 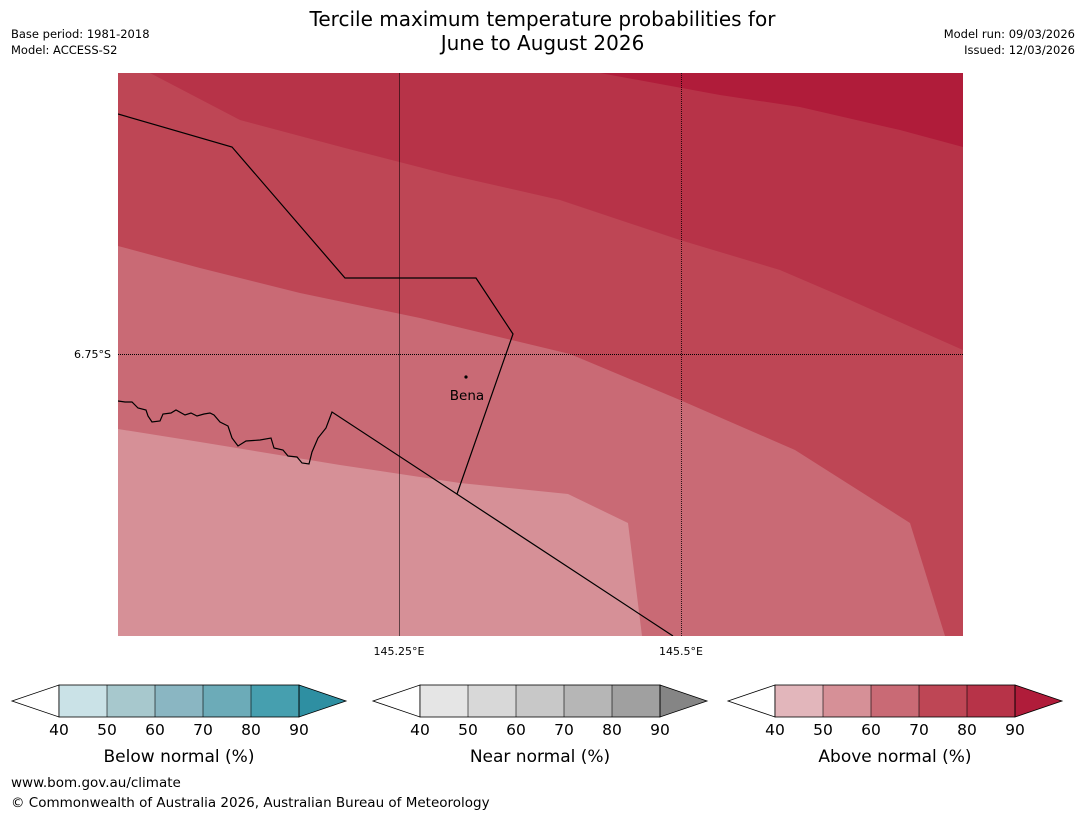 I want to click on legend-near-normal: 40 50 60 70 80 90 Near normal (%), so click(x=540, y=725).